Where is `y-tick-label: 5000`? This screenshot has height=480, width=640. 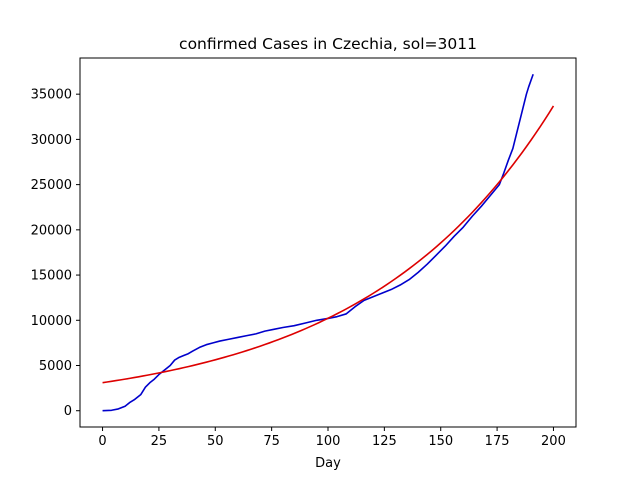
y-tick-label: 5000 is located at coordinates (55, 366).